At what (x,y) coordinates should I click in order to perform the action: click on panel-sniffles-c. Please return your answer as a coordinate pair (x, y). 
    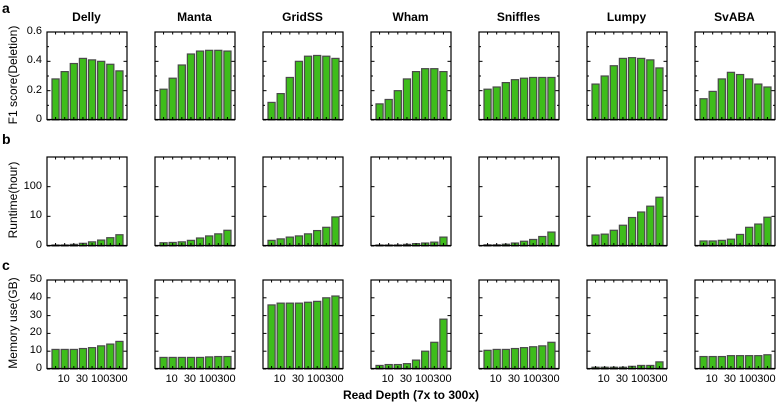
    Looking at the image, I should click on (518, 324).